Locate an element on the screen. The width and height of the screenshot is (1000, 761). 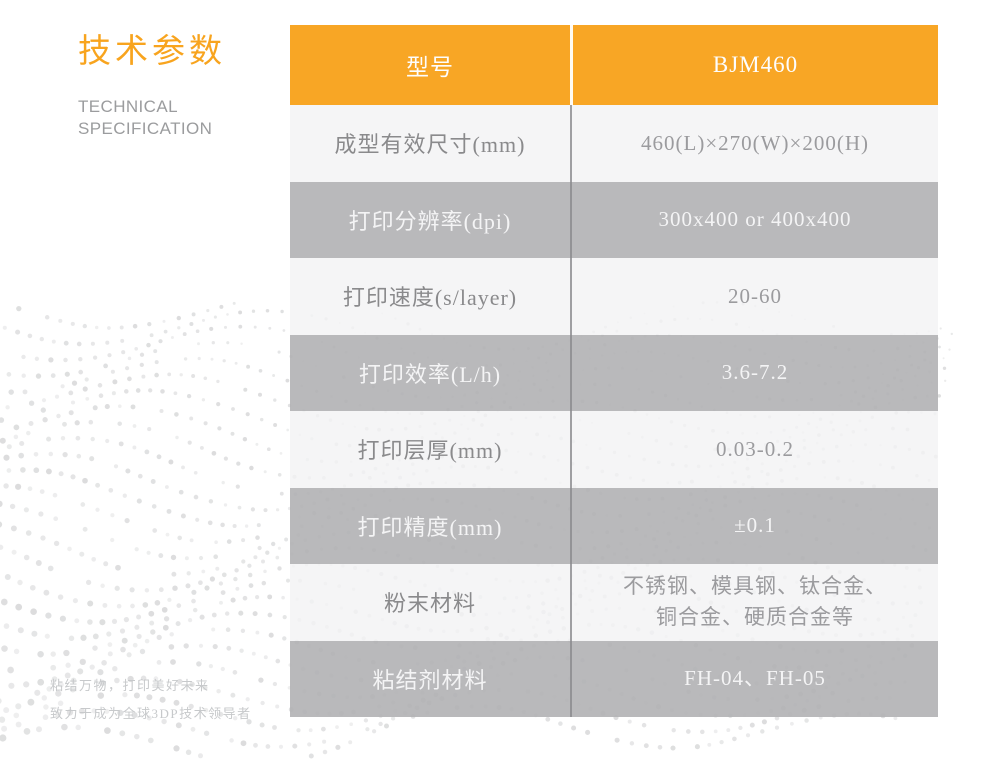
header-model-label: 型号 is located at coordinates (430, 67).